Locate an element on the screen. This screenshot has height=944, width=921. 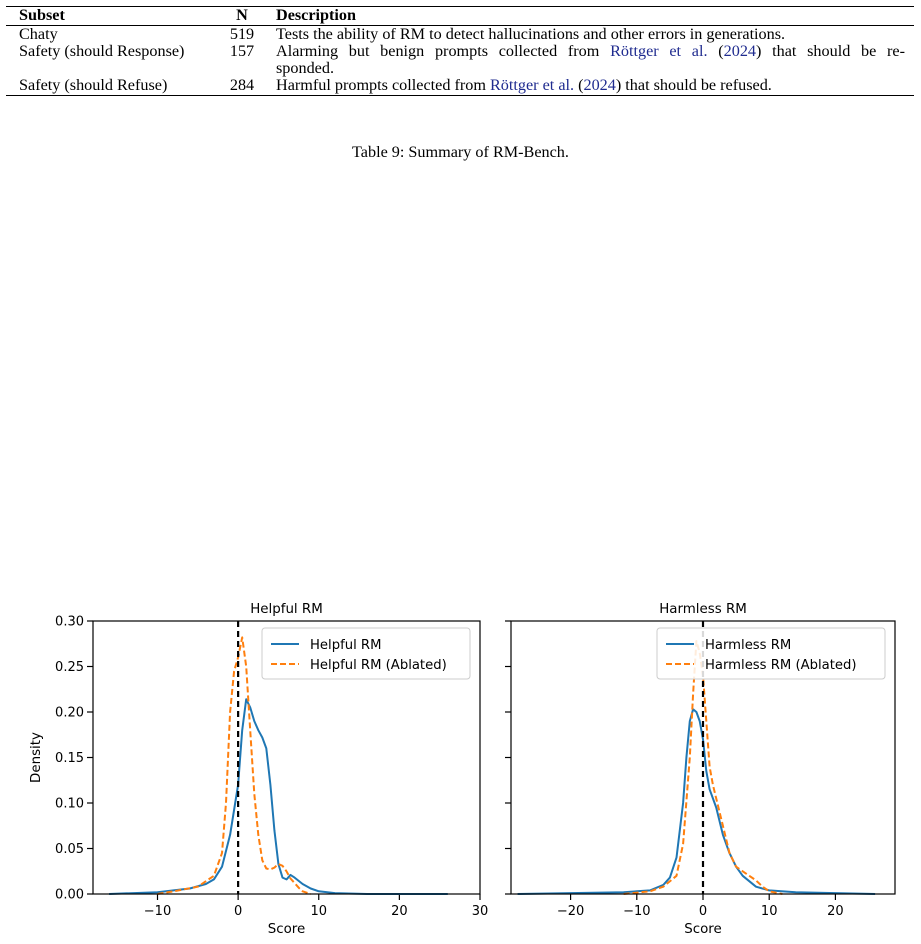
y-tick-label: 0.05 is located at coordinates (69, 849).